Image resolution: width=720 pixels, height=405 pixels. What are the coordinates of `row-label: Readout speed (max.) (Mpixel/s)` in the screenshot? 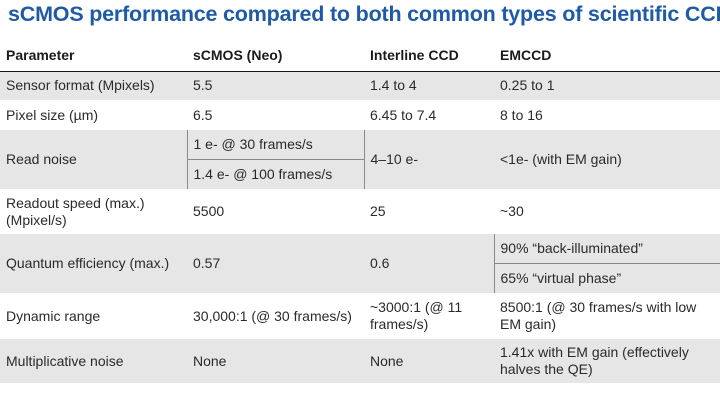 It's located at (93, 211).